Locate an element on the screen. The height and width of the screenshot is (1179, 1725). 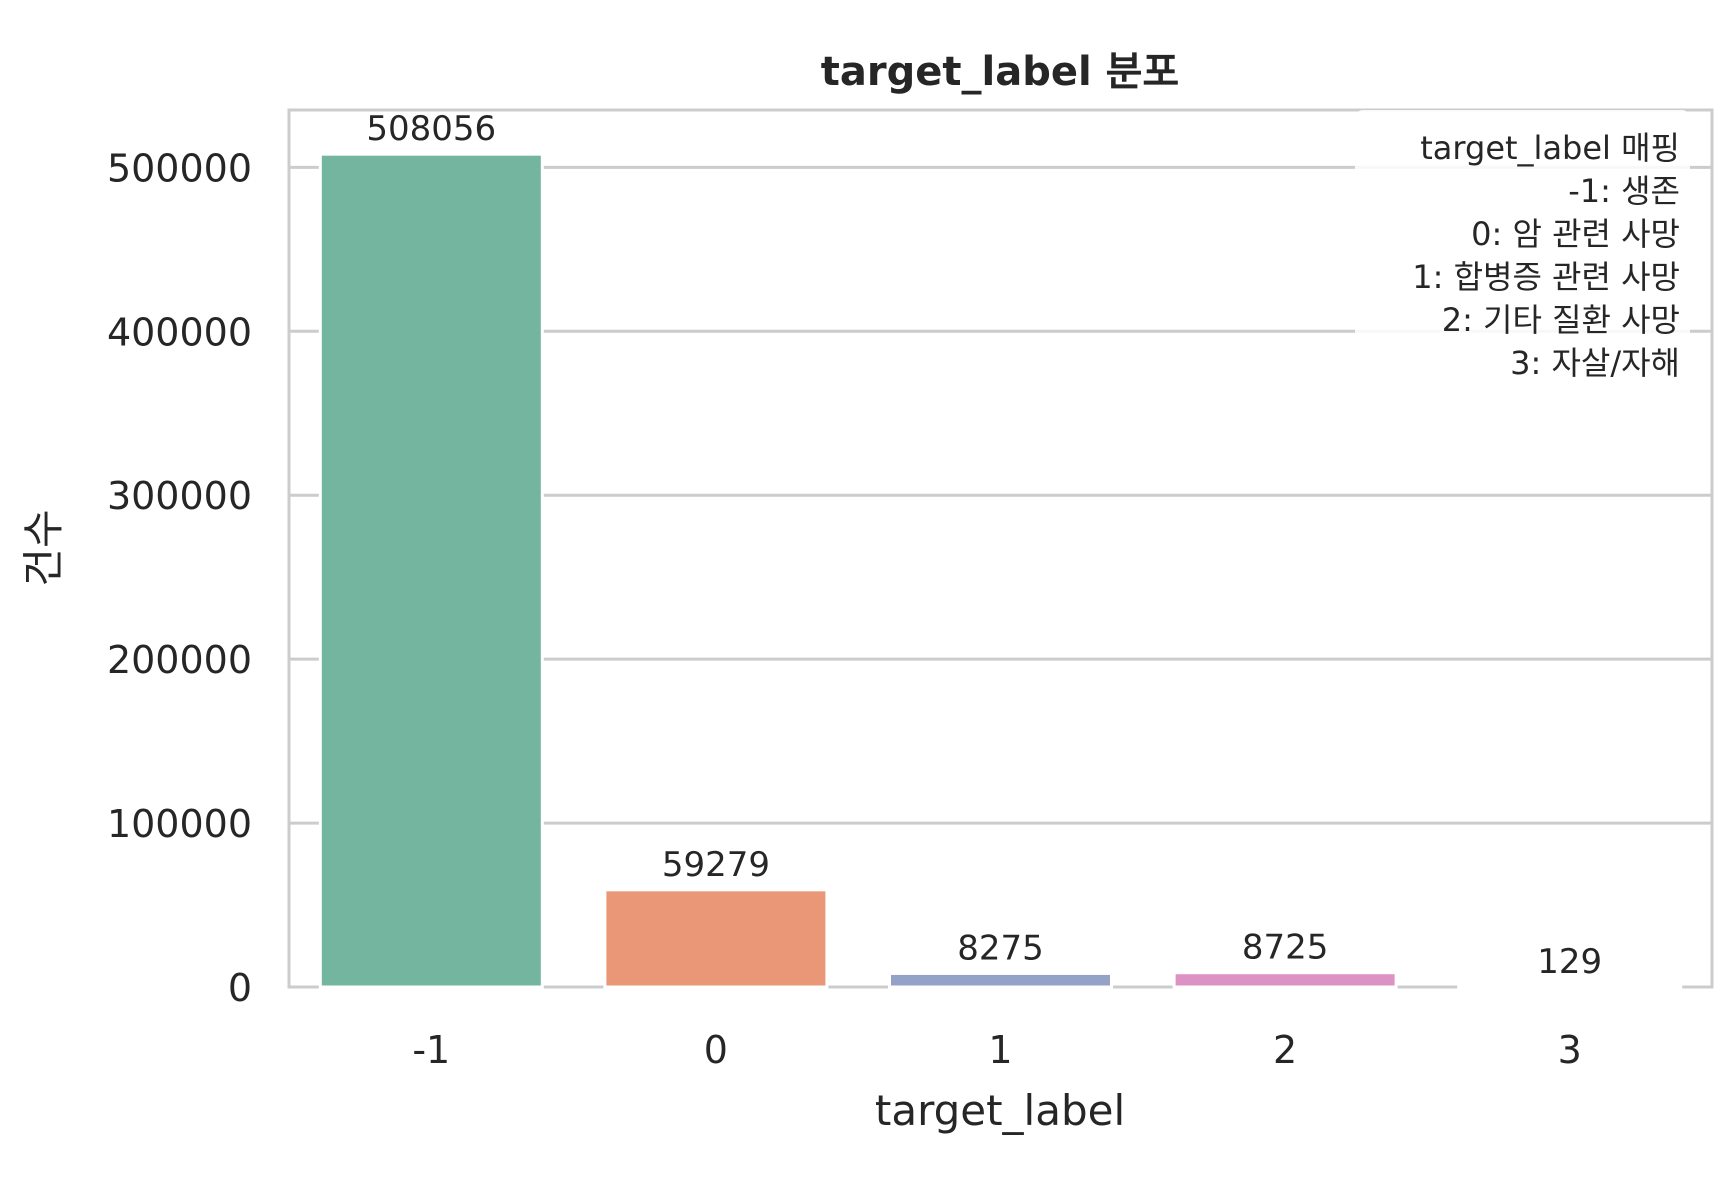
bar-value-label: 8725 is located at coordinates (1285, 948).